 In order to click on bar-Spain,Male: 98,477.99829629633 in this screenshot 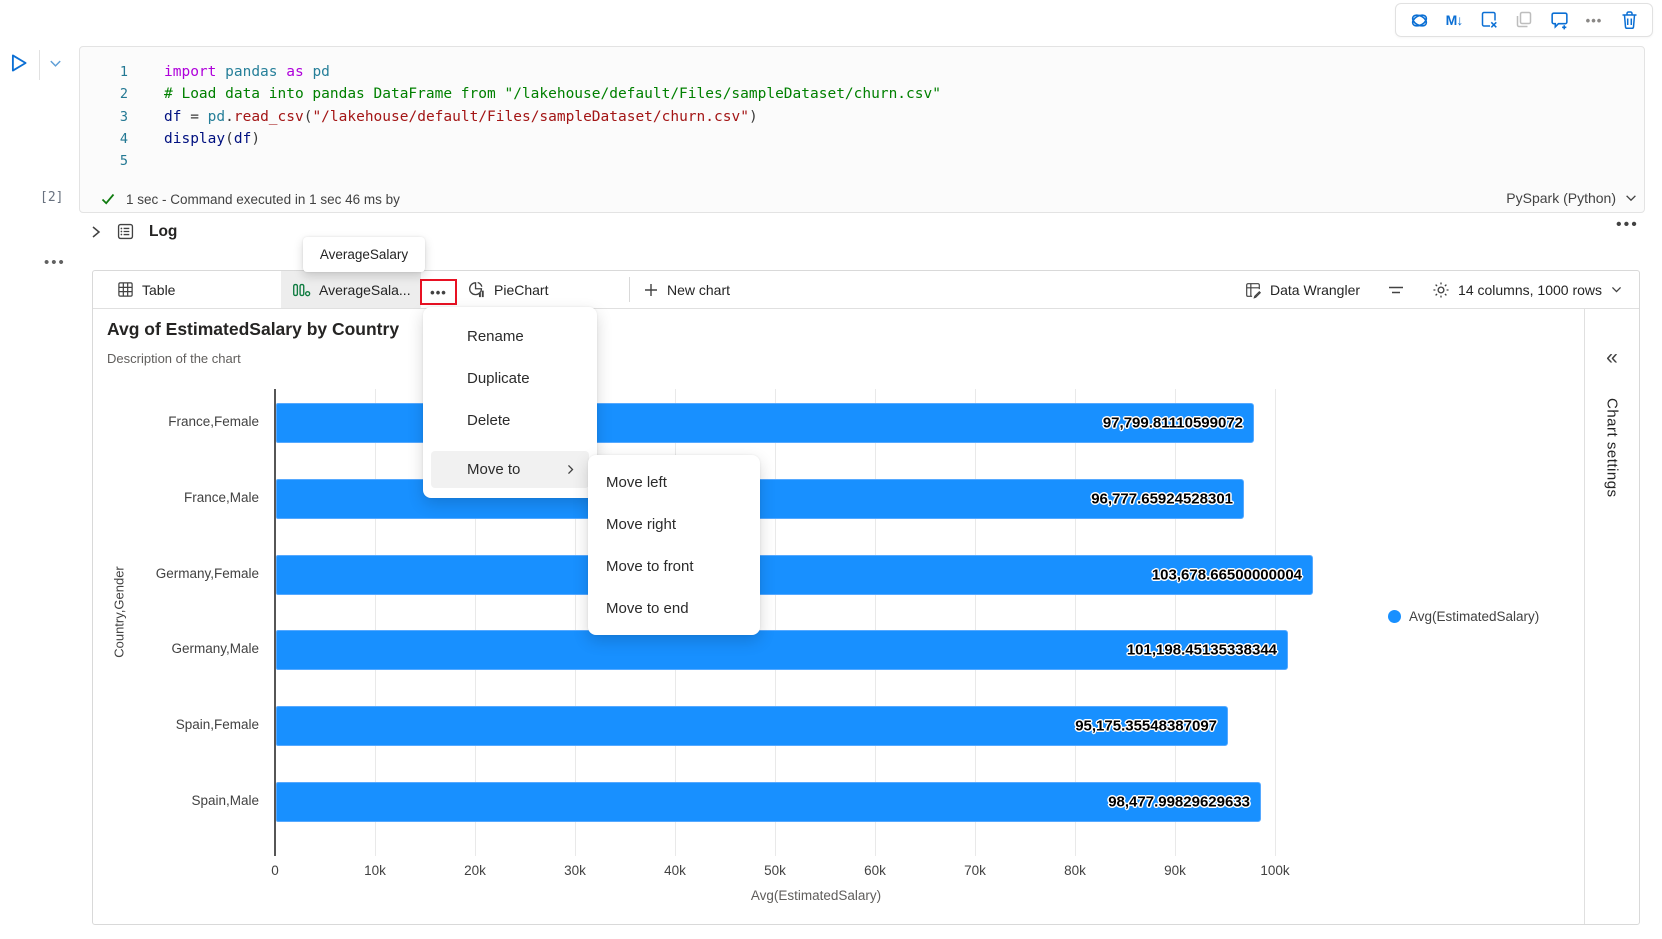, I will do `click(768, 802)`.